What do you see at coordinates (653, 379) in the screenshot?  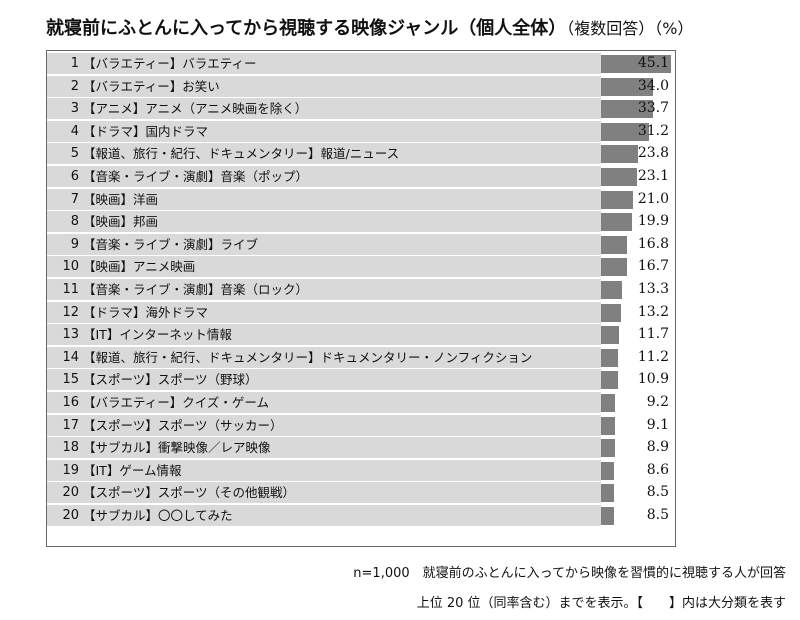 I see `value-label: 10.9` at bounding box center [653, 379].